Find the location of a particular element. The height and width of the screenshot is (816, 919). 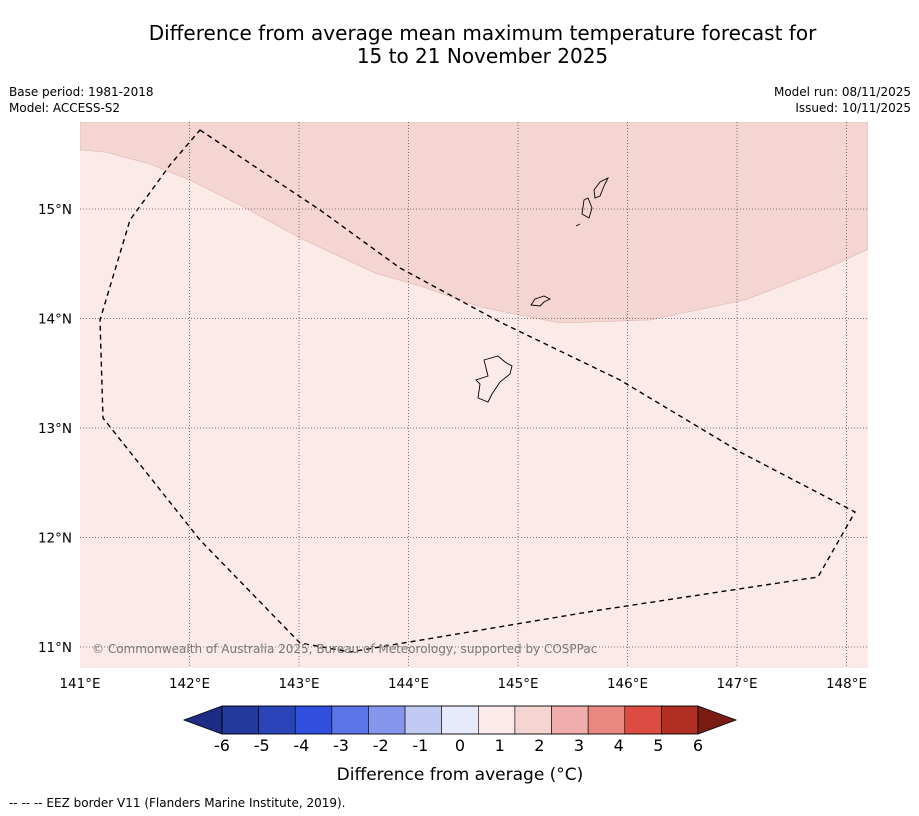

lon-label: 143°E is located at coordinates (298, 684).